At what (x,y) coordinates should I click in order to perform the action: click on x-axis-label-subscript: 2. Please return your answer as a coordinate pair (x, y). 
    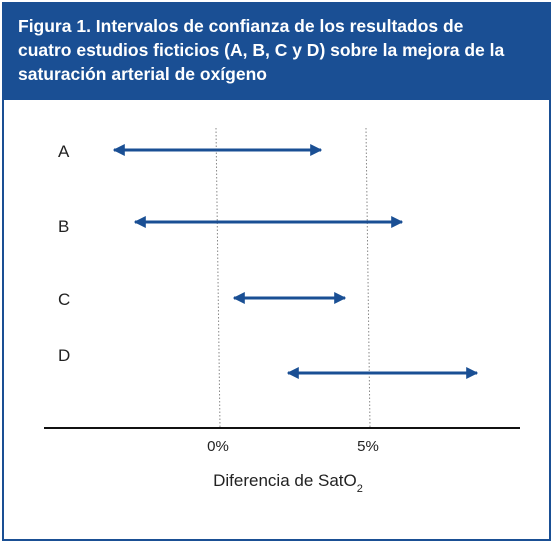
    Looking at the image, I should click on (360, 489).